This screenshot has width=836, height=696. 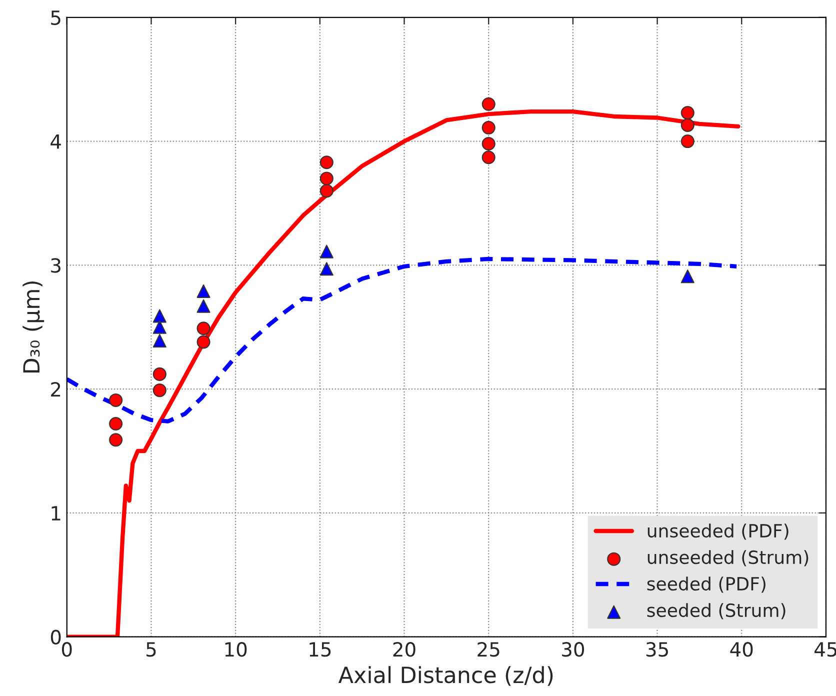 I want to click on x-tick-label: 10, so click(x=236, y=649).